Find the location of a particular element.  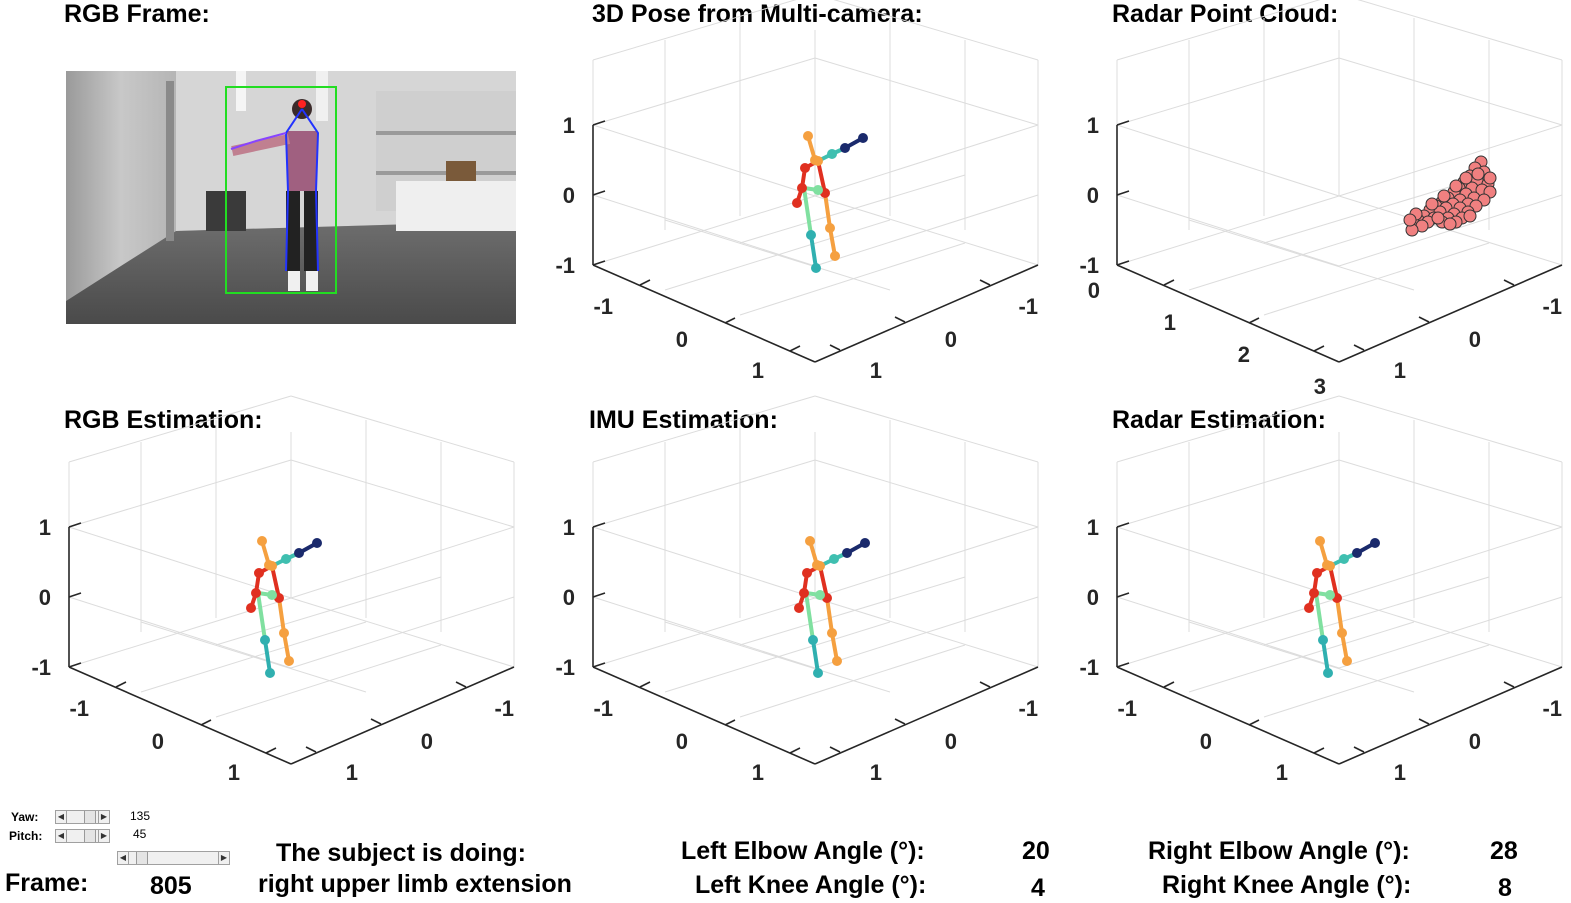

pitch-slider-thumb is located at coordinates (90, 836).